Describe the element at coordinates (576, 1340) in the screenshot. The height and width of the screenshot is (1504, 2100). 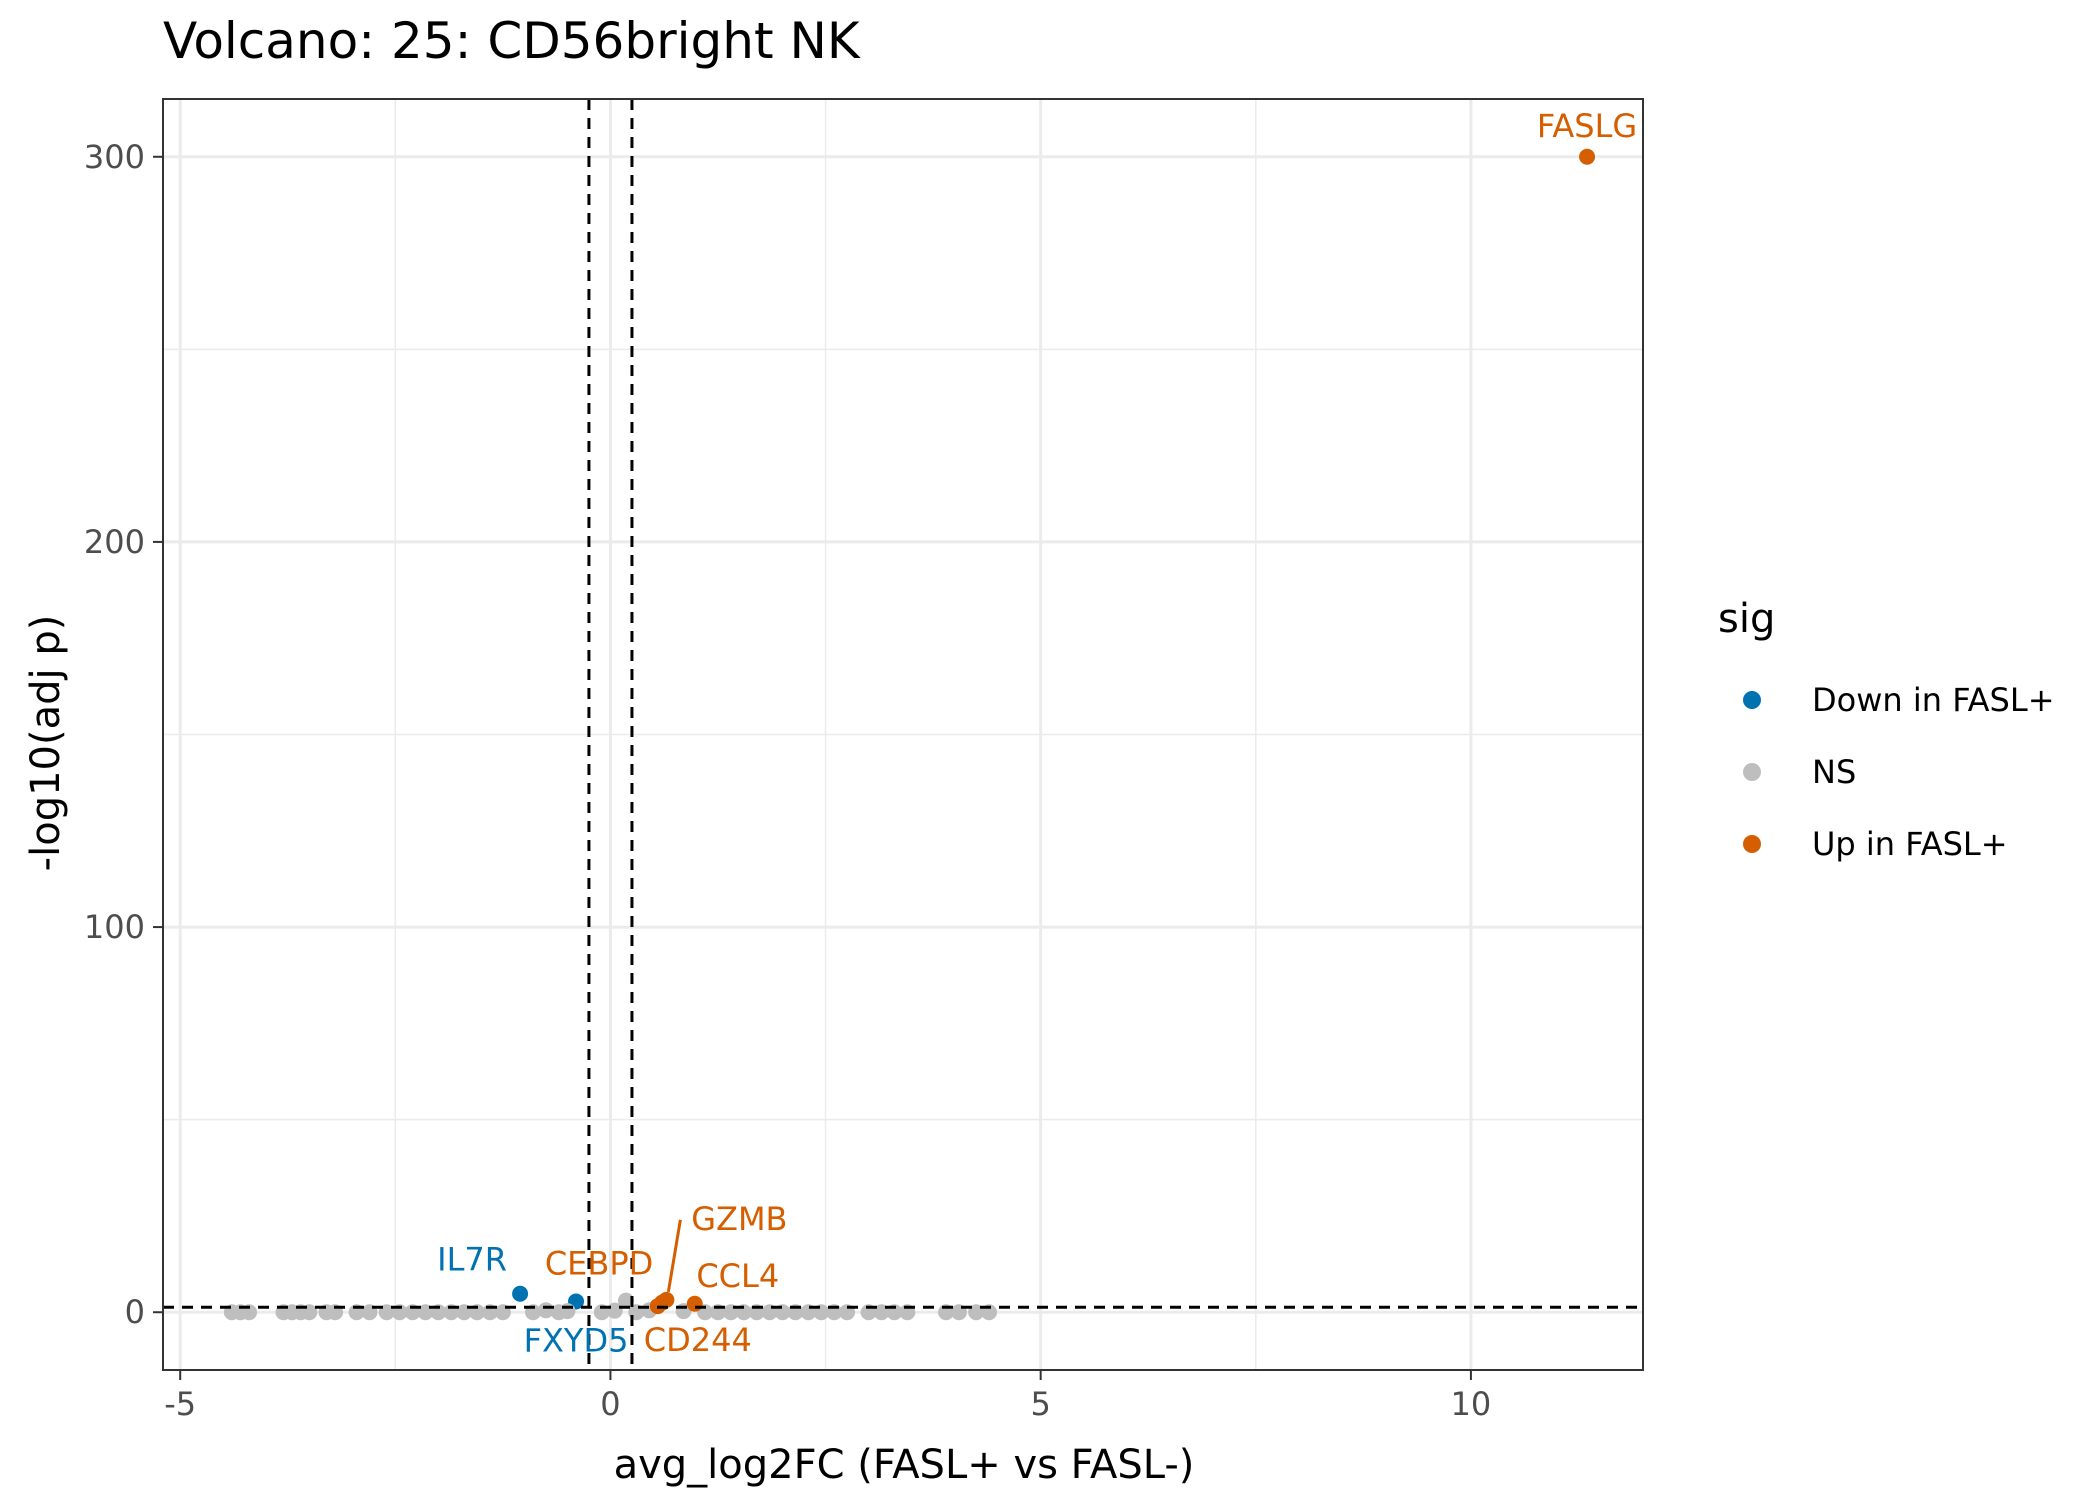
I see `point-label: FXYD5` at that location.